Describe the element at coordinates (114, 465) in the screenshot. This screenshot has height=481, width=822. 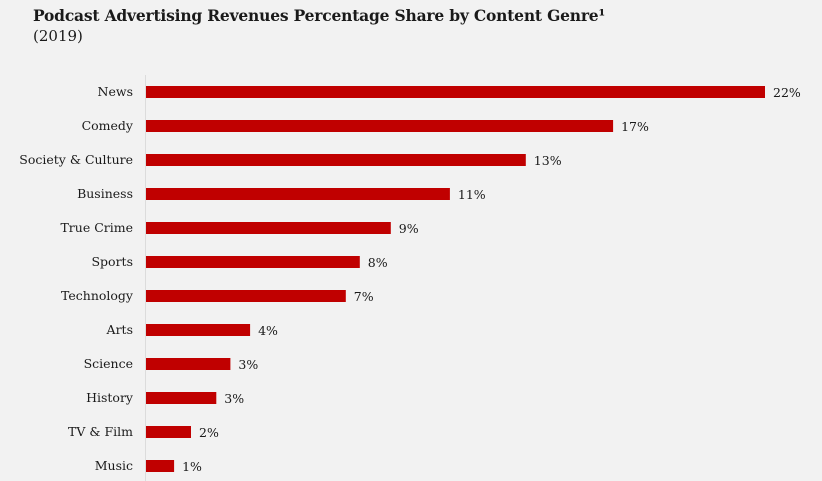
I see `category-label: Music` at that location.